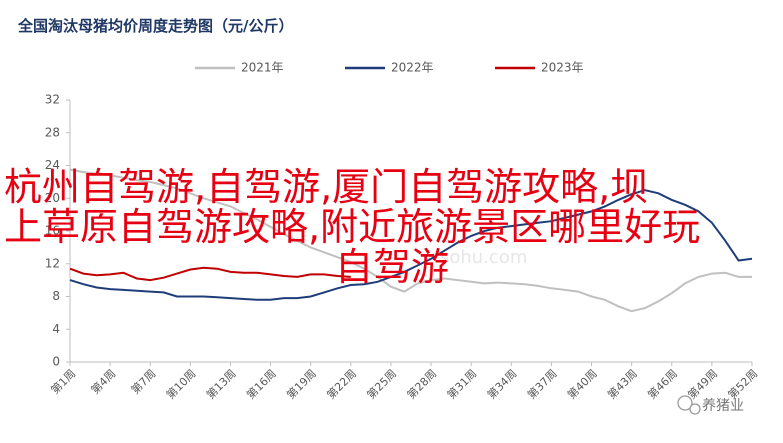 The image size is (783, 443). Describe the element at coordinates (52, 100) in the screenshot. I see `y-tick-label: 32` at that location.